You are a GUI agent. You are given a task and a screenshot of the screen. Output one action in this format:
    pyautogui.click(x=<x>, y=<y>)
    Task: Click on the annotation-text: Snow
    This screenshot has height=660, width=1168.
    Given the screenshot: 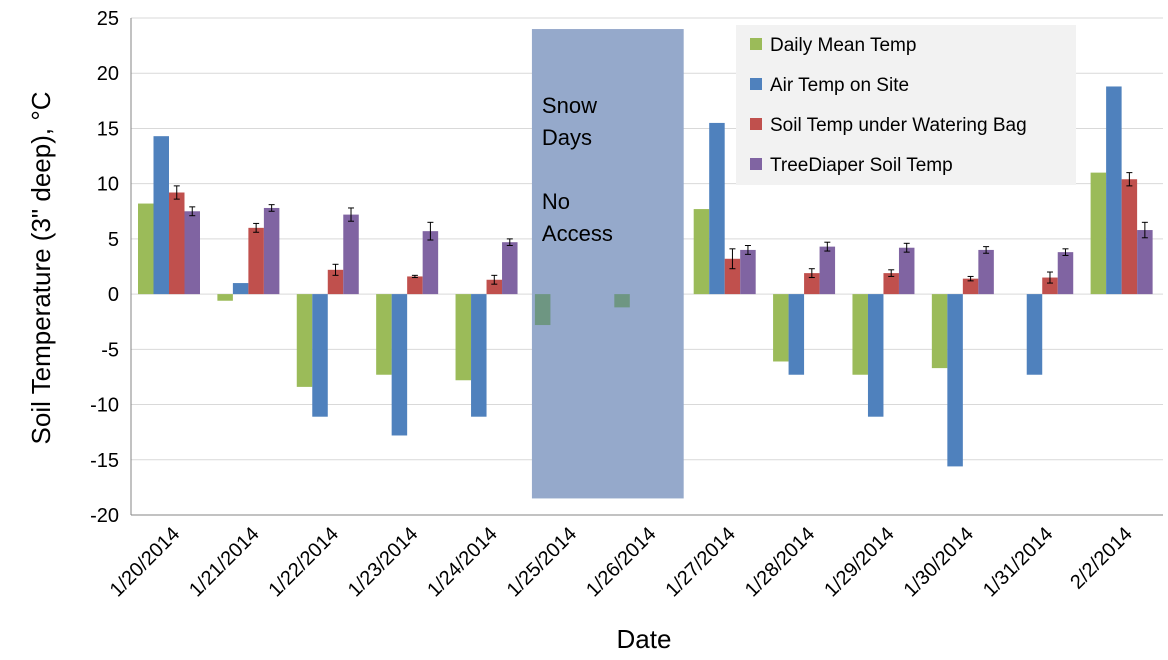 What is the action you would take?
    pyautogui.click(x=569, y=105)
    